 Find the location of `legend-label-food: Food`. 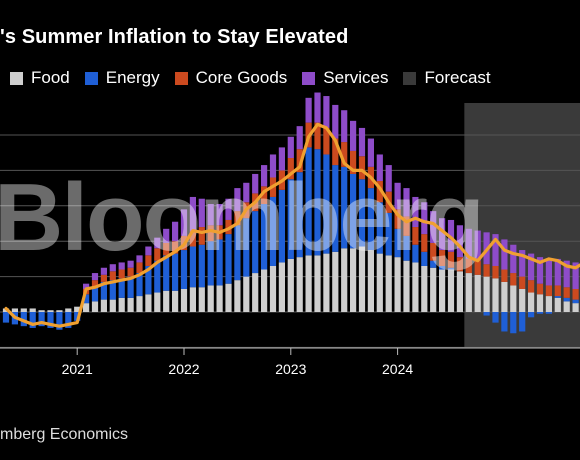

legend-label-food: Food is located at coordinates (50, 77).